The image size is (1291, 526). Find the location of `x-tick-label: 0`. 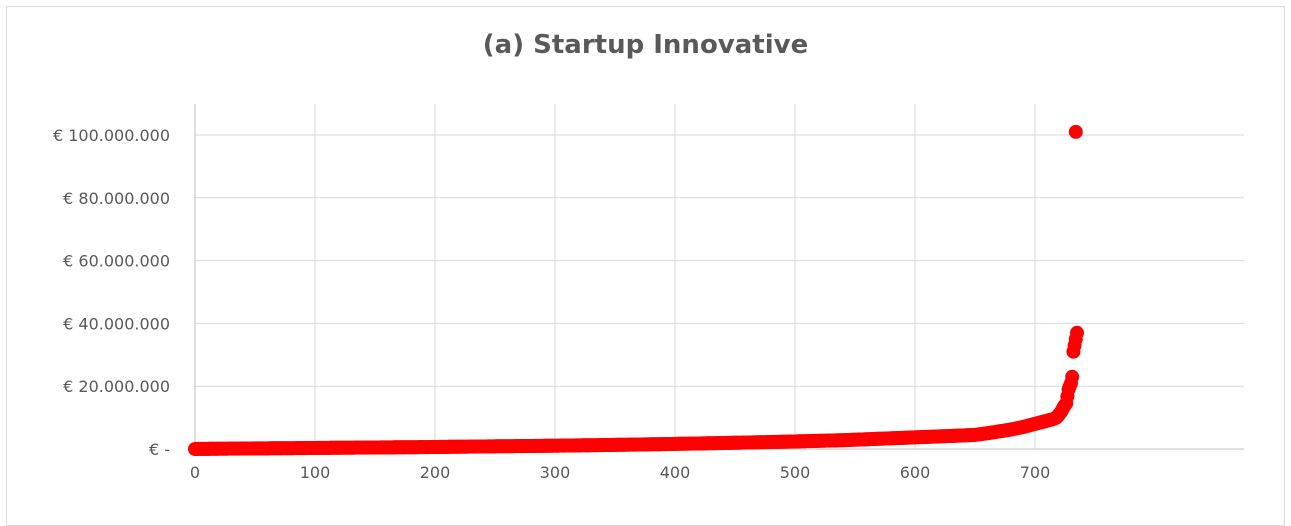

x-tick-label: 0 is located at coordinates (195, 472).